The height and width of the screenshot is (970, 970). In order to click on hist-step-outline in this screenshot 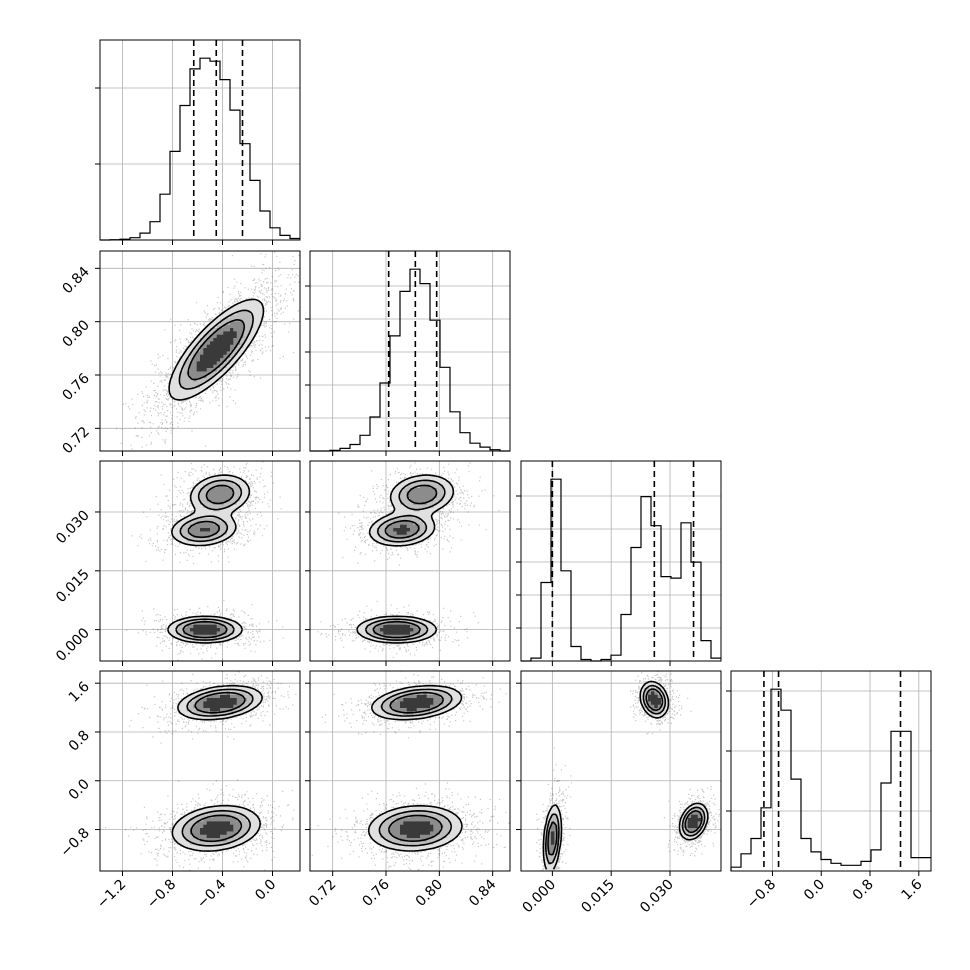, I will do `click(621, 570)`.